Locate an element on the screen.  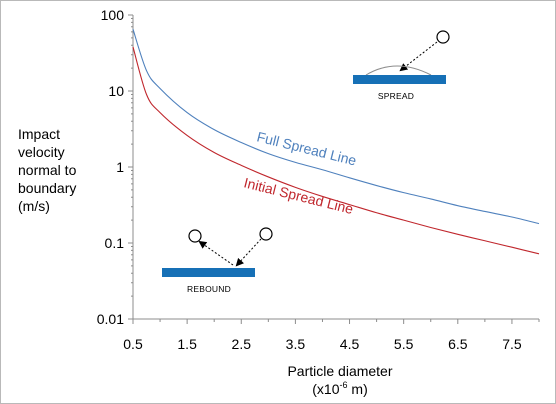
x-tick-label: 4.5 is located at coordinates (350, 344).